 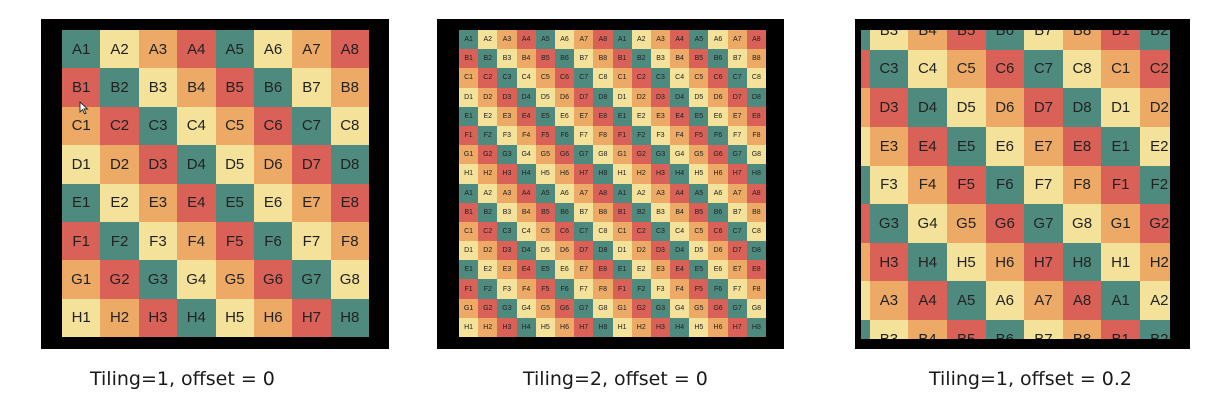 I want to click on tile-cell: F4, so click(x=196, y=241).